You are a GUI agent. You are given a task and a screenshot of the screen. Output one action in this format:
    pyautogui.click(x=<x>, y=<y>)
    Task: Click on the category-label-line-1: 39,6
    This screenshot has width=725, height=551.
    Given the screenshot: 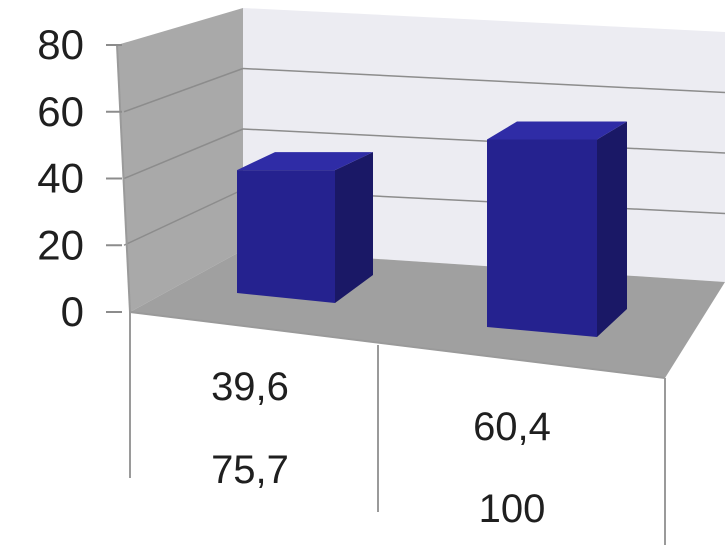 What is the action you would take?
    pyautogui.click(x=250, y=387)
    